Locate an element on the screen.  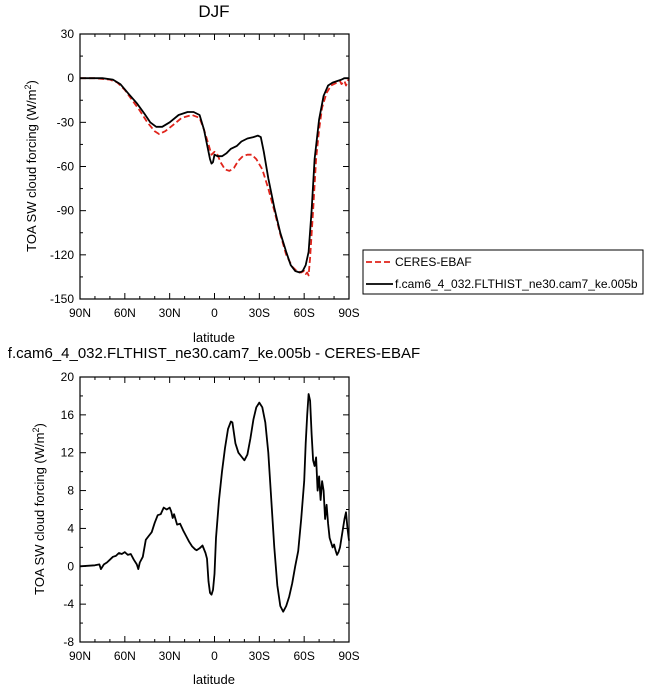
legend-label-ceres: CERES-EBAF is located at coordinates (433, 262).